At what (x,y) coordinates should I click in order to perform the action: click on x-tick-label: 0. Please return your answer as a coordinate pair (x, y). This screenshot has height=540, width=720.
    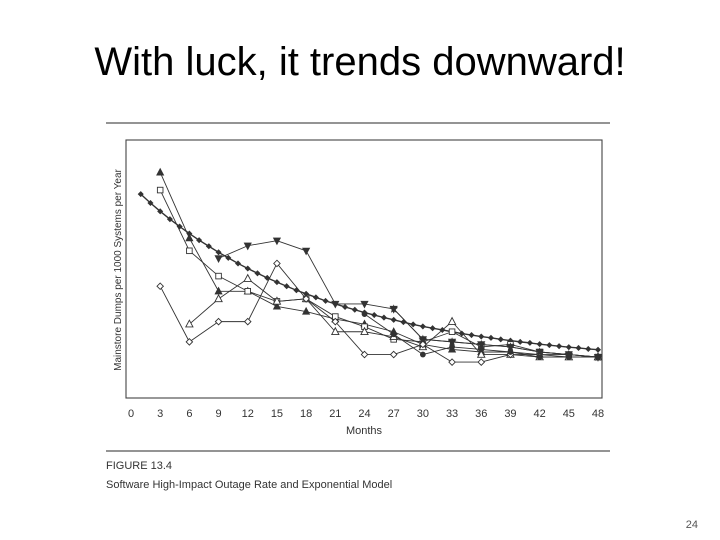
    Looking at the image, I should click on (131, 414).